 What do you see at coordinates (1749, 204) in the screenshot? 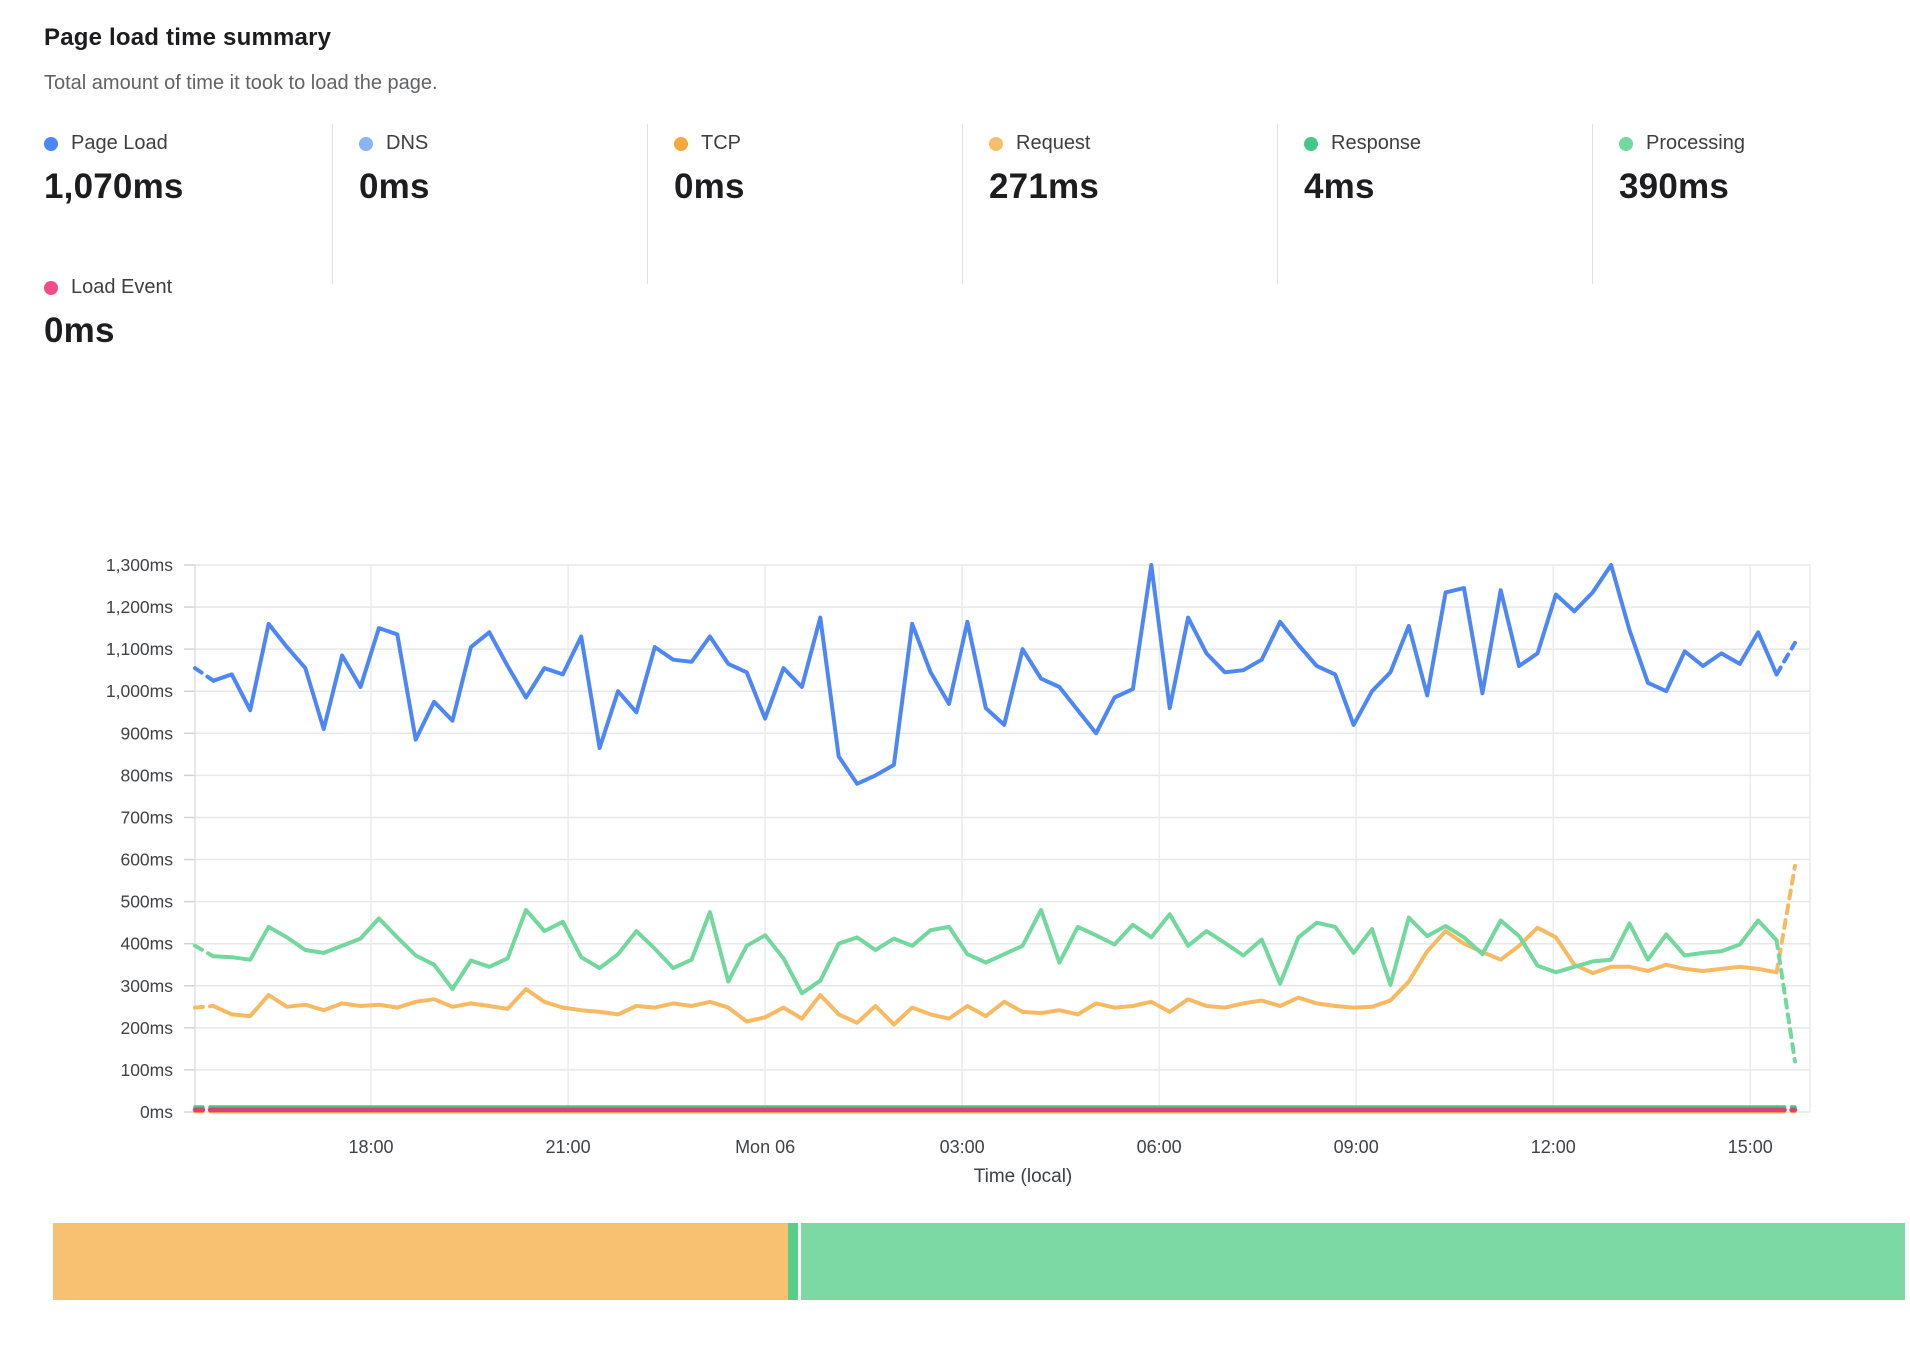
I see `metric-tile-processing: Processing 390ms` at bounding box center [1749, 204].